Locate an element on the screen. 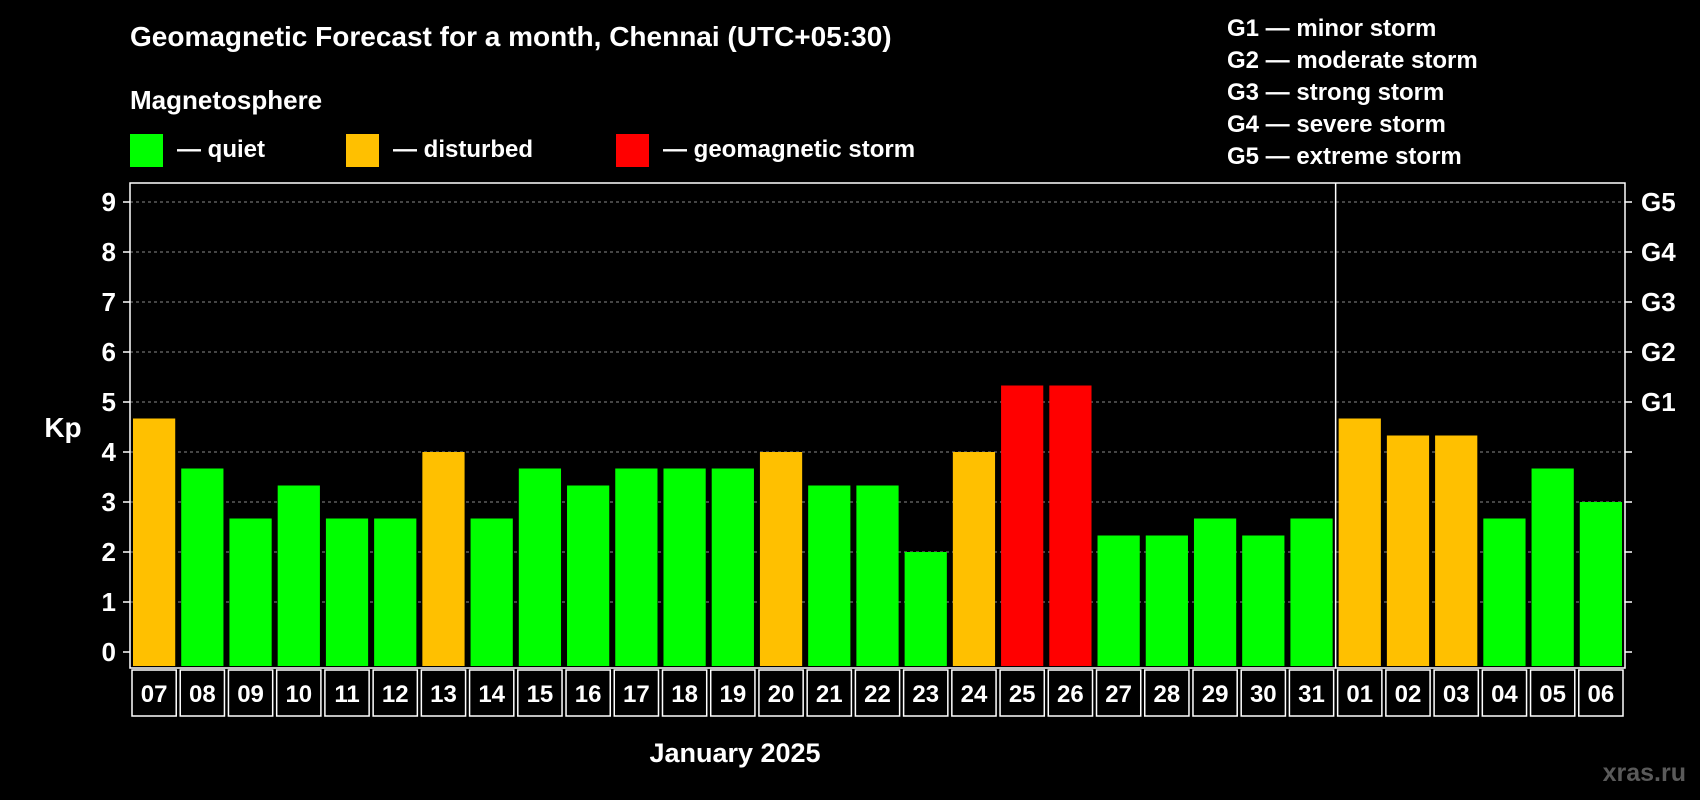 This screenshot has width=1700, height=800. date-label-22: 22 is located at coordinates (877, 694).